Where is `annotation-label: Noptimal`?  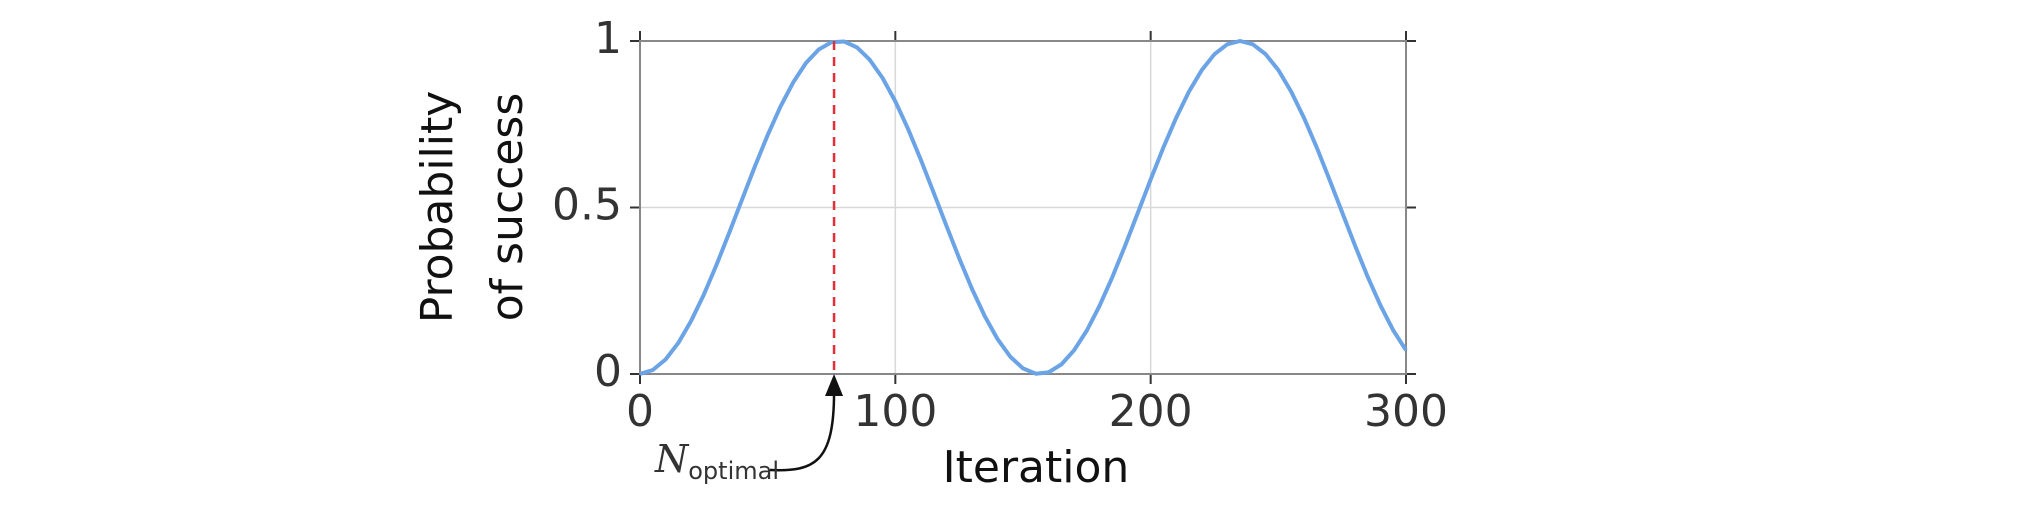 annotation-label: Noptimal is located at coordinates (716, 461).